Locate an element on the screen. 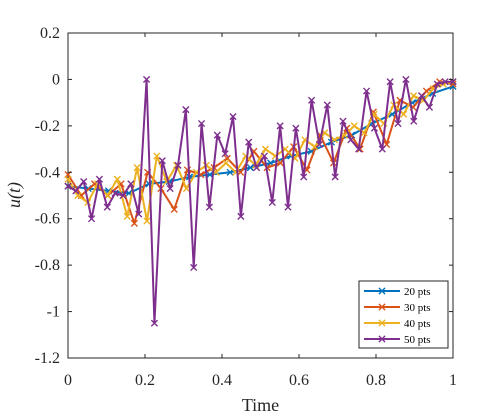 The image size is (500, 416). legend-item-2: 40 pts is located at coordinates (397, 324).